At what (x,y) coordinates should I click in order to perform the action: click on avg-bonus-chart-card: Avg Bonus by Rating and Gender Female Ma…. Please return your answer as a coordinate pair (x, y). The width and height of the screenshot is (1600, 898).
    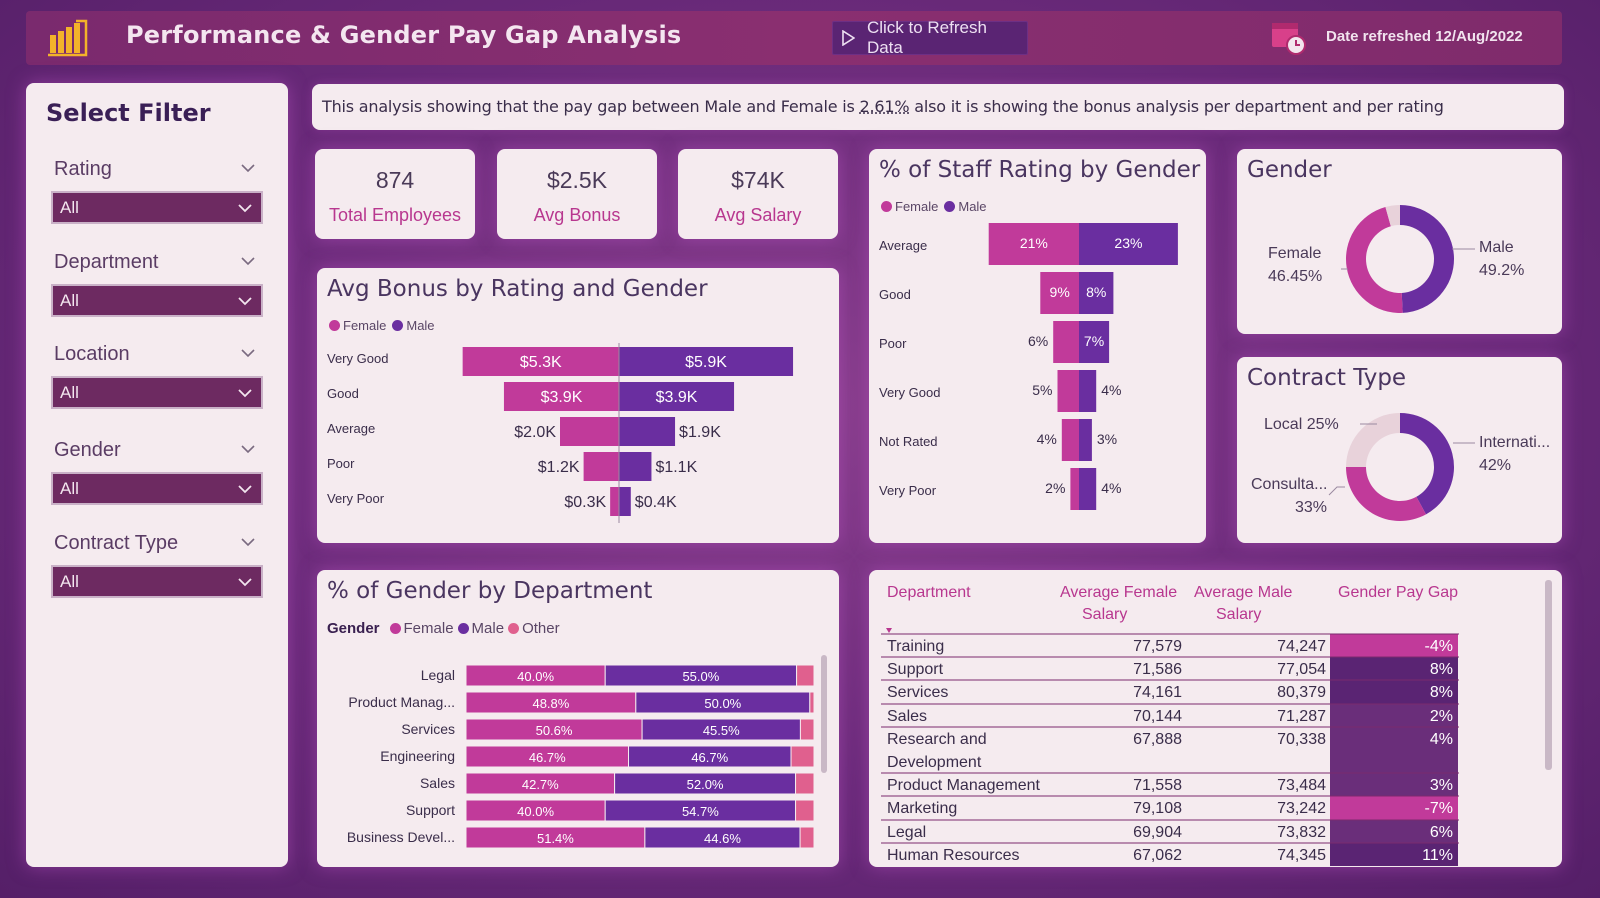
    Looking at the image, I should click on (578, 405).